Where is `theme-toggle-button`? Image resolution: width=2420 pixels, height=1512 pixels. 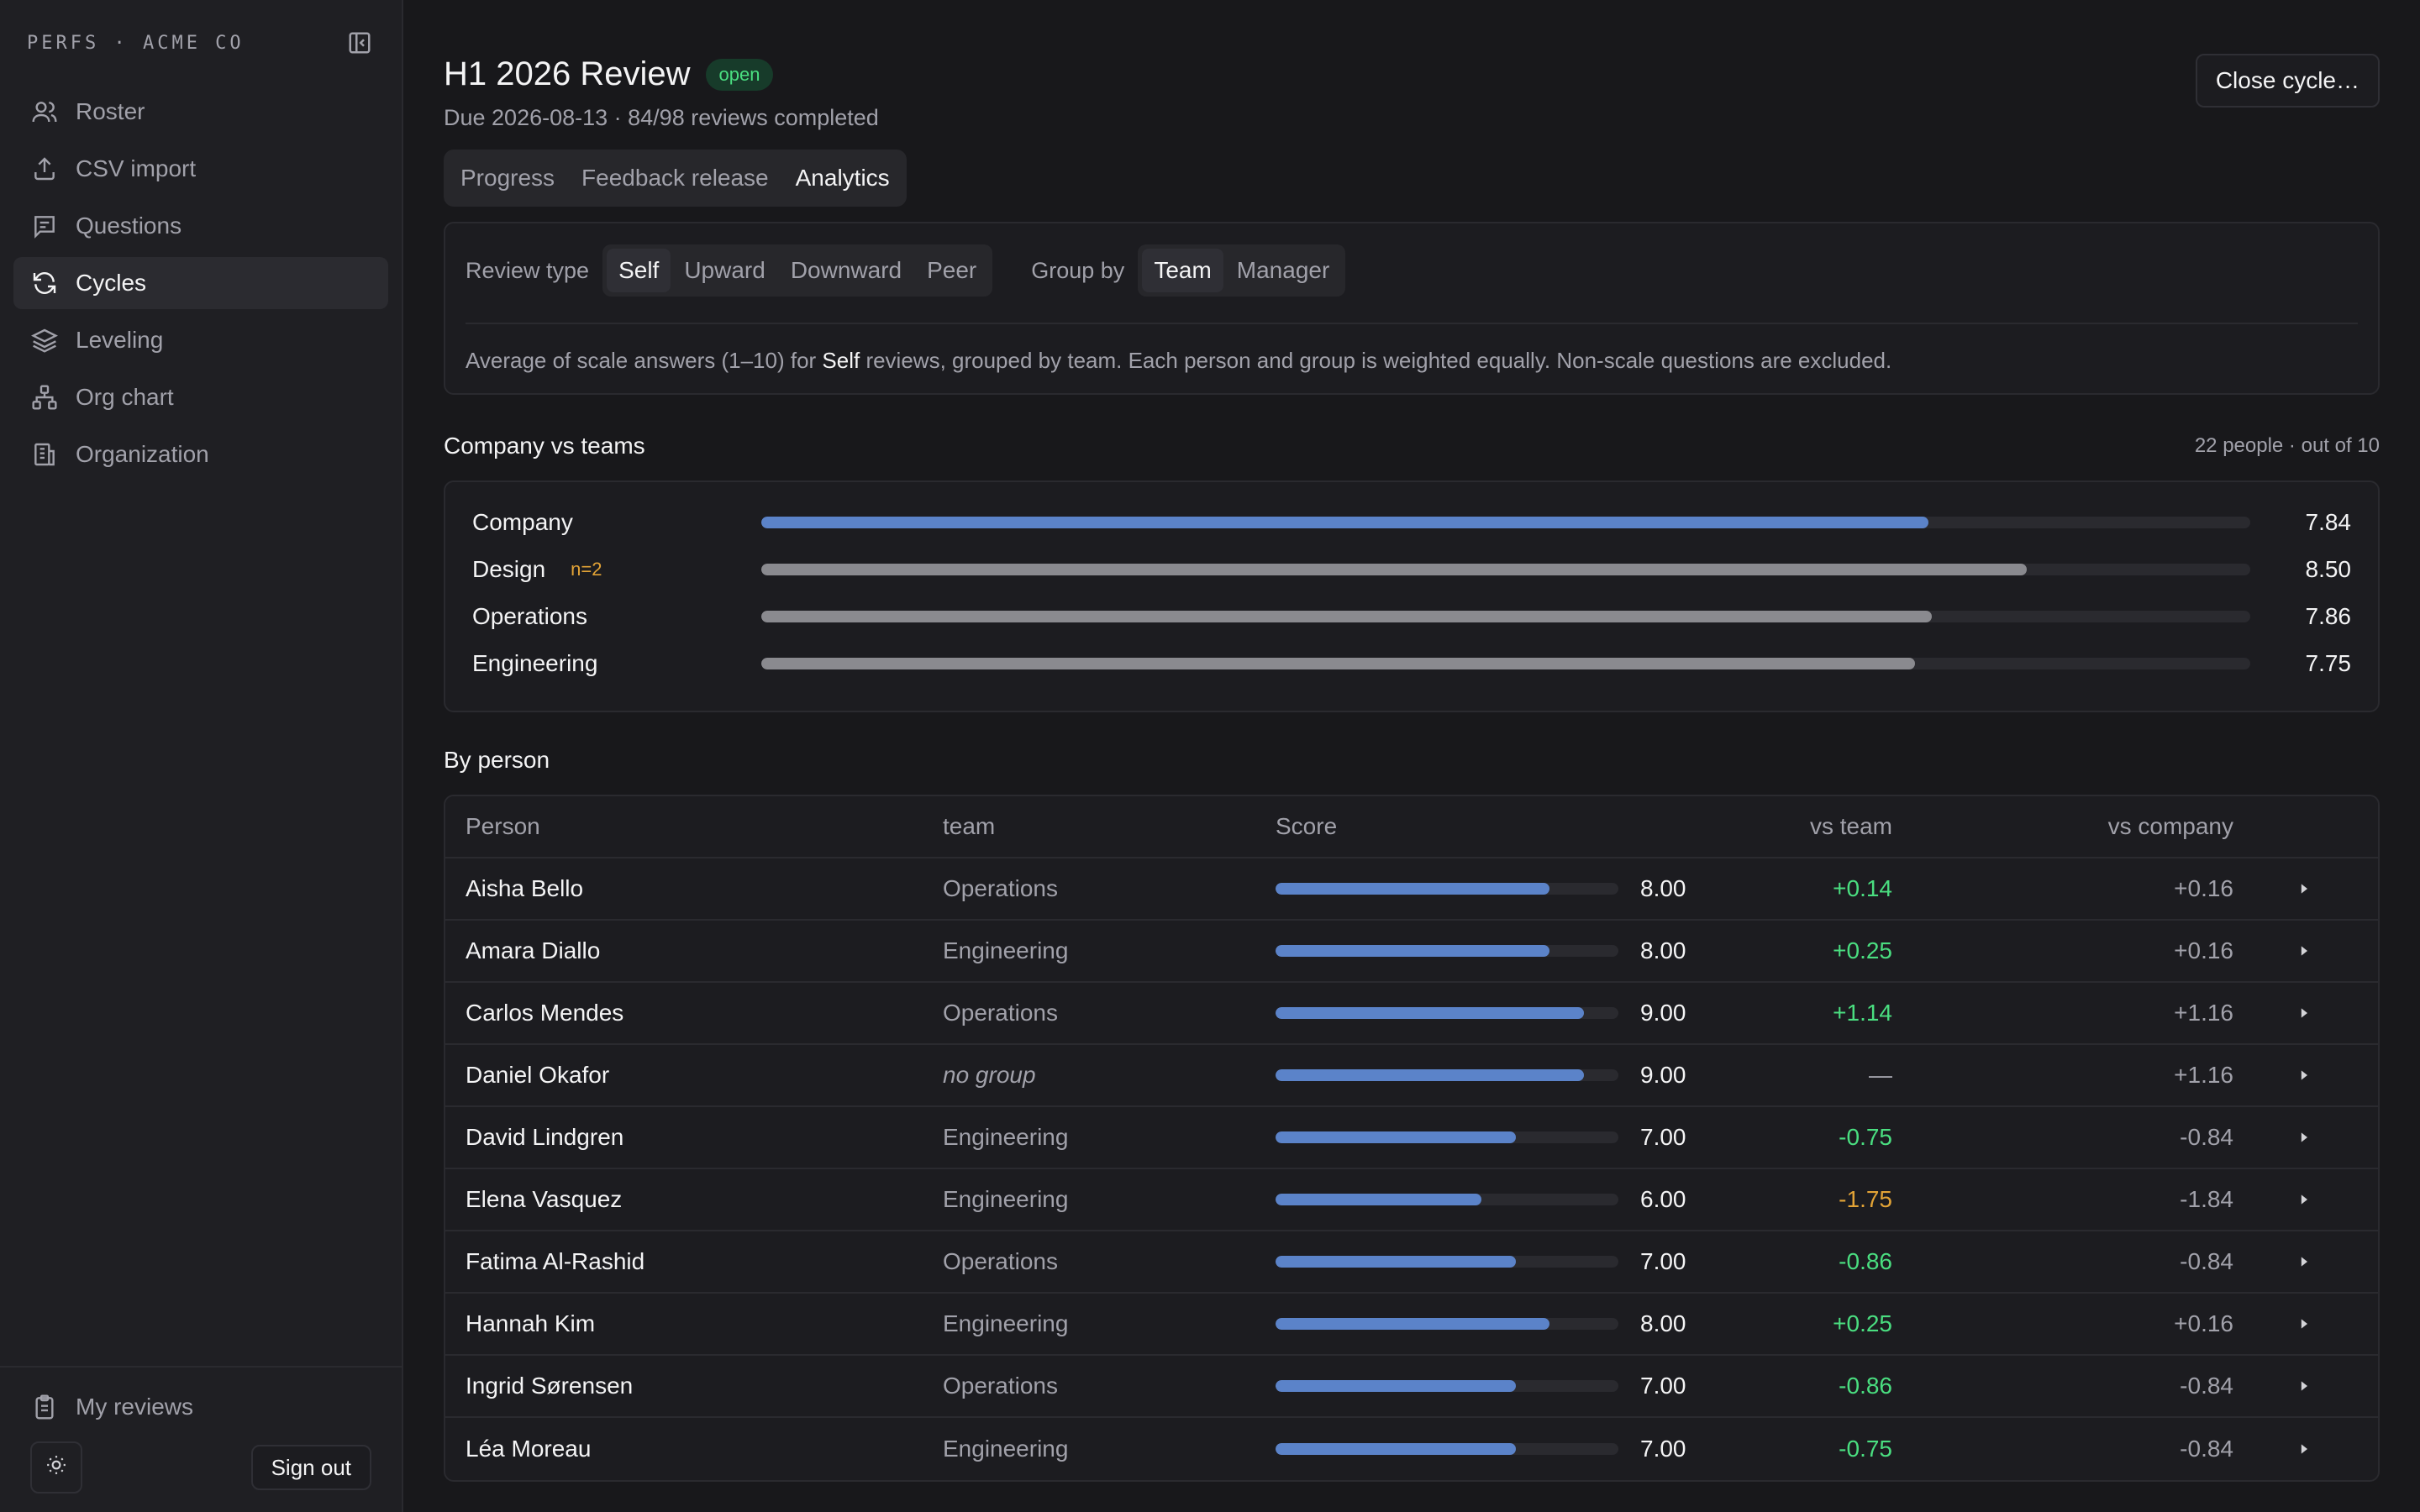
theme-toggle-button is located at coordinates (56, 1467).